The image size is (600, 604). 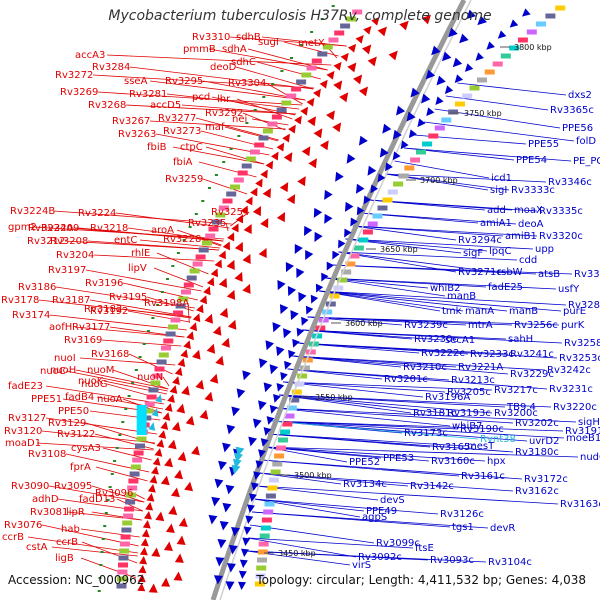 What do you see at coordinates (580, 504) in the screenshot?
I see `reverse-gene-label: Rv3163c` at bounding box center [580, 504].